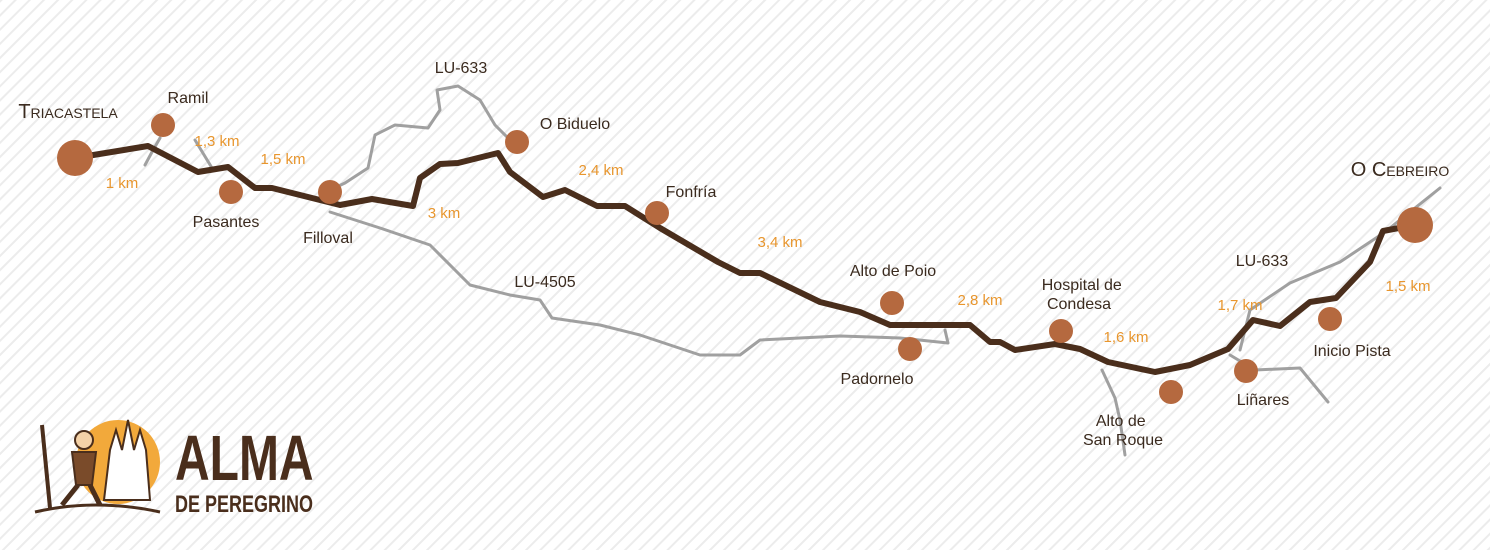  I want to click on logo-staff, so click(46, 466).